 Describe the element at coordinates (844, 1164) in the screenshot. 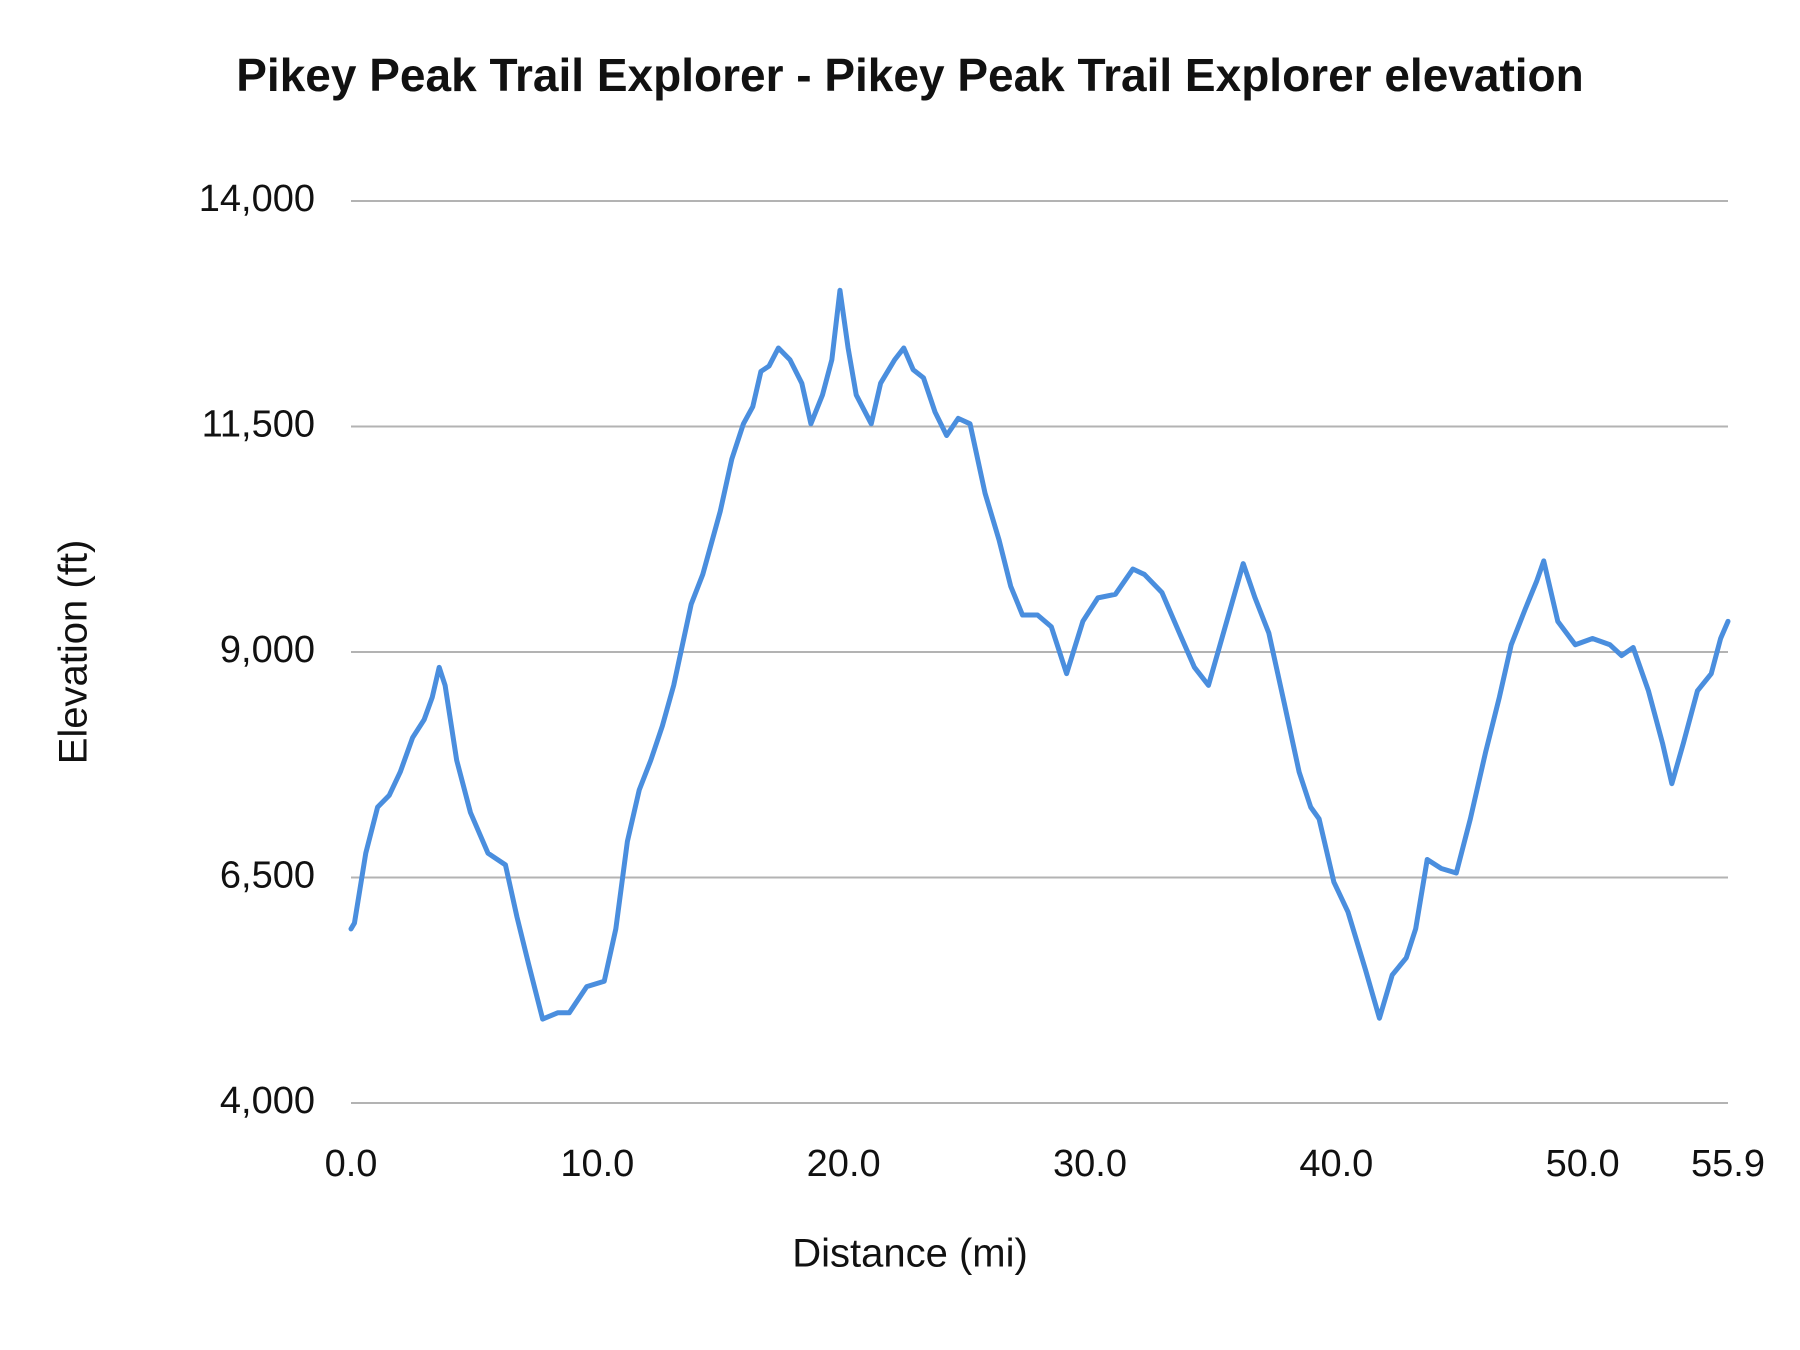

I see `x-tick-label: 20.0` at that location.